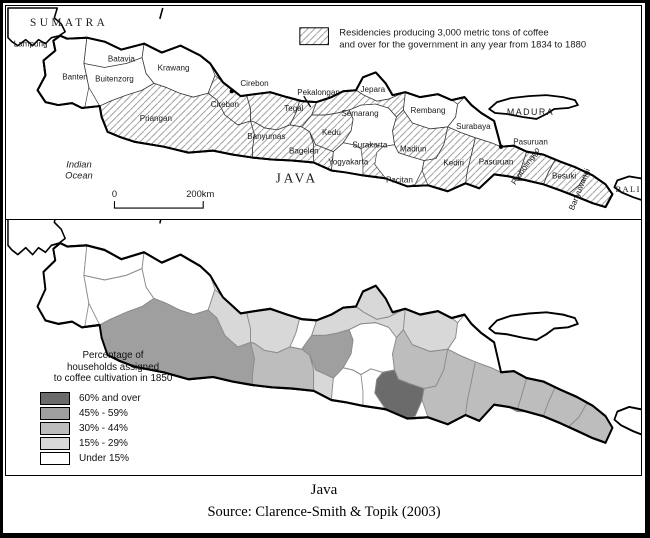 The width and height of the screenshot is (650, 538). Describe the element at coordinates (453, 162) in the screenshot. I see `label-kediri: Kediri` at that location.